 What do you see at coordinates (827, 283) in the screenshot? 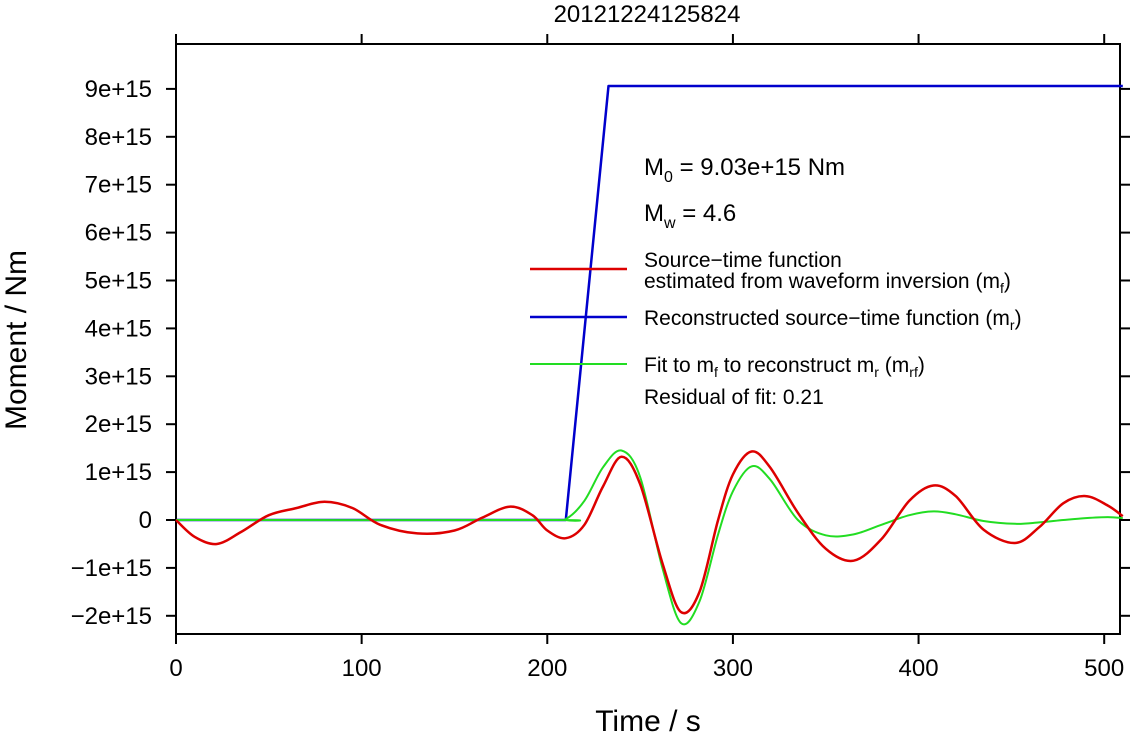
I see `legend-label-mf-line2: estimated from waveform inversion (mf)` at bounding box center [827, 283].